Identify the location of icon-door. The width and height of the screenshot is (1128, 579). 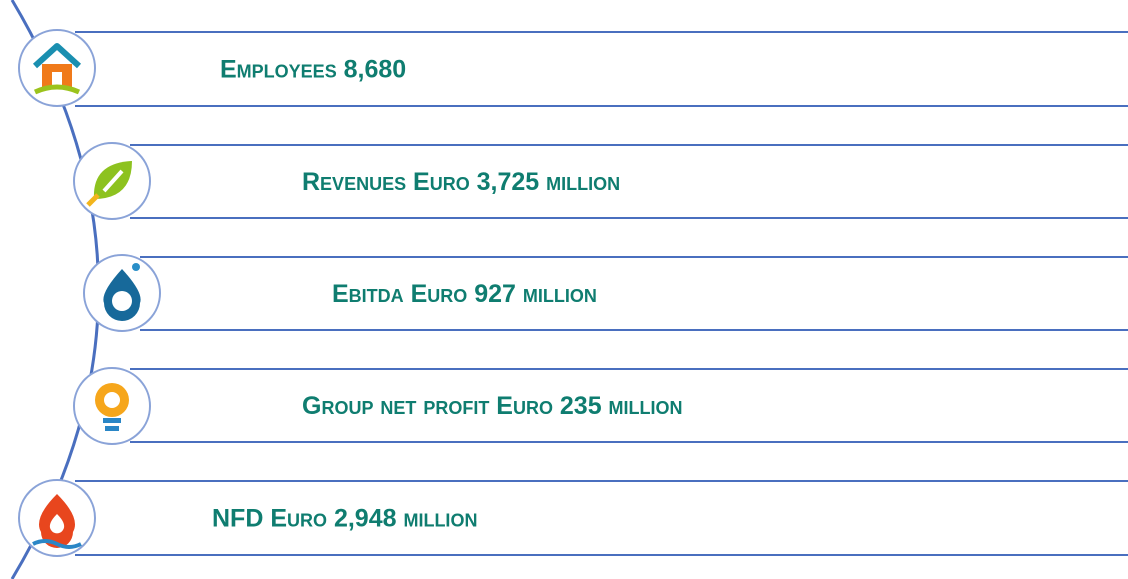
(57, 80).